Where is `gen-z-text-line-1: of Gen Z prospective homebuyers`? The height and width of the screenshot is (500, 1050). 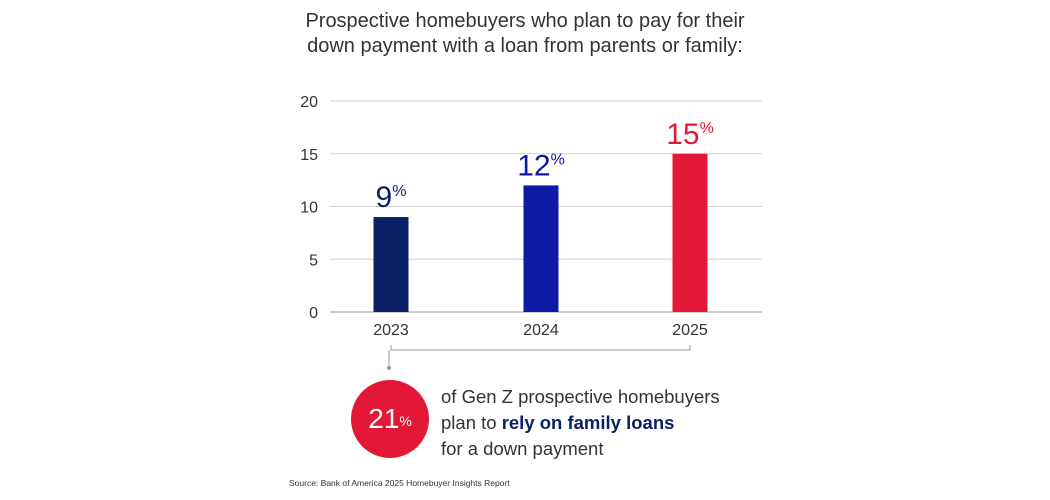
gen-z-text-line-1: of Gen Z prospective homebuyers is located at coordinates (580, 396).